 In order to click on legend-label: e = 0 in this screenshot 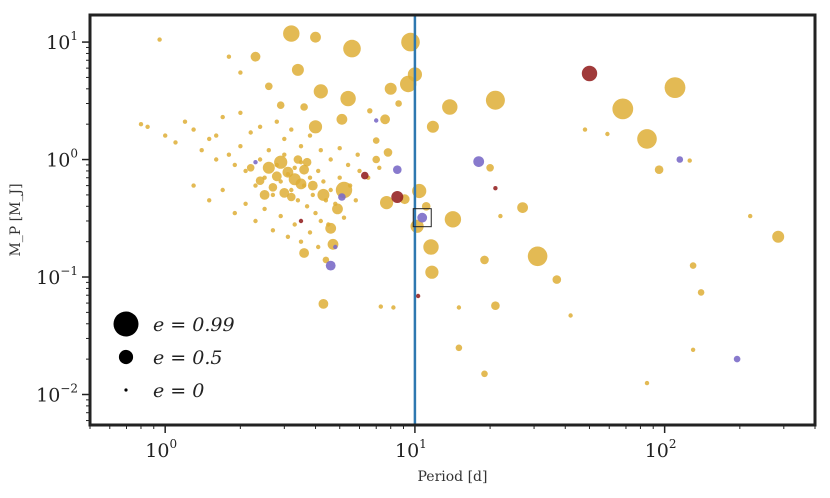, I will do `click(178, 391)`.